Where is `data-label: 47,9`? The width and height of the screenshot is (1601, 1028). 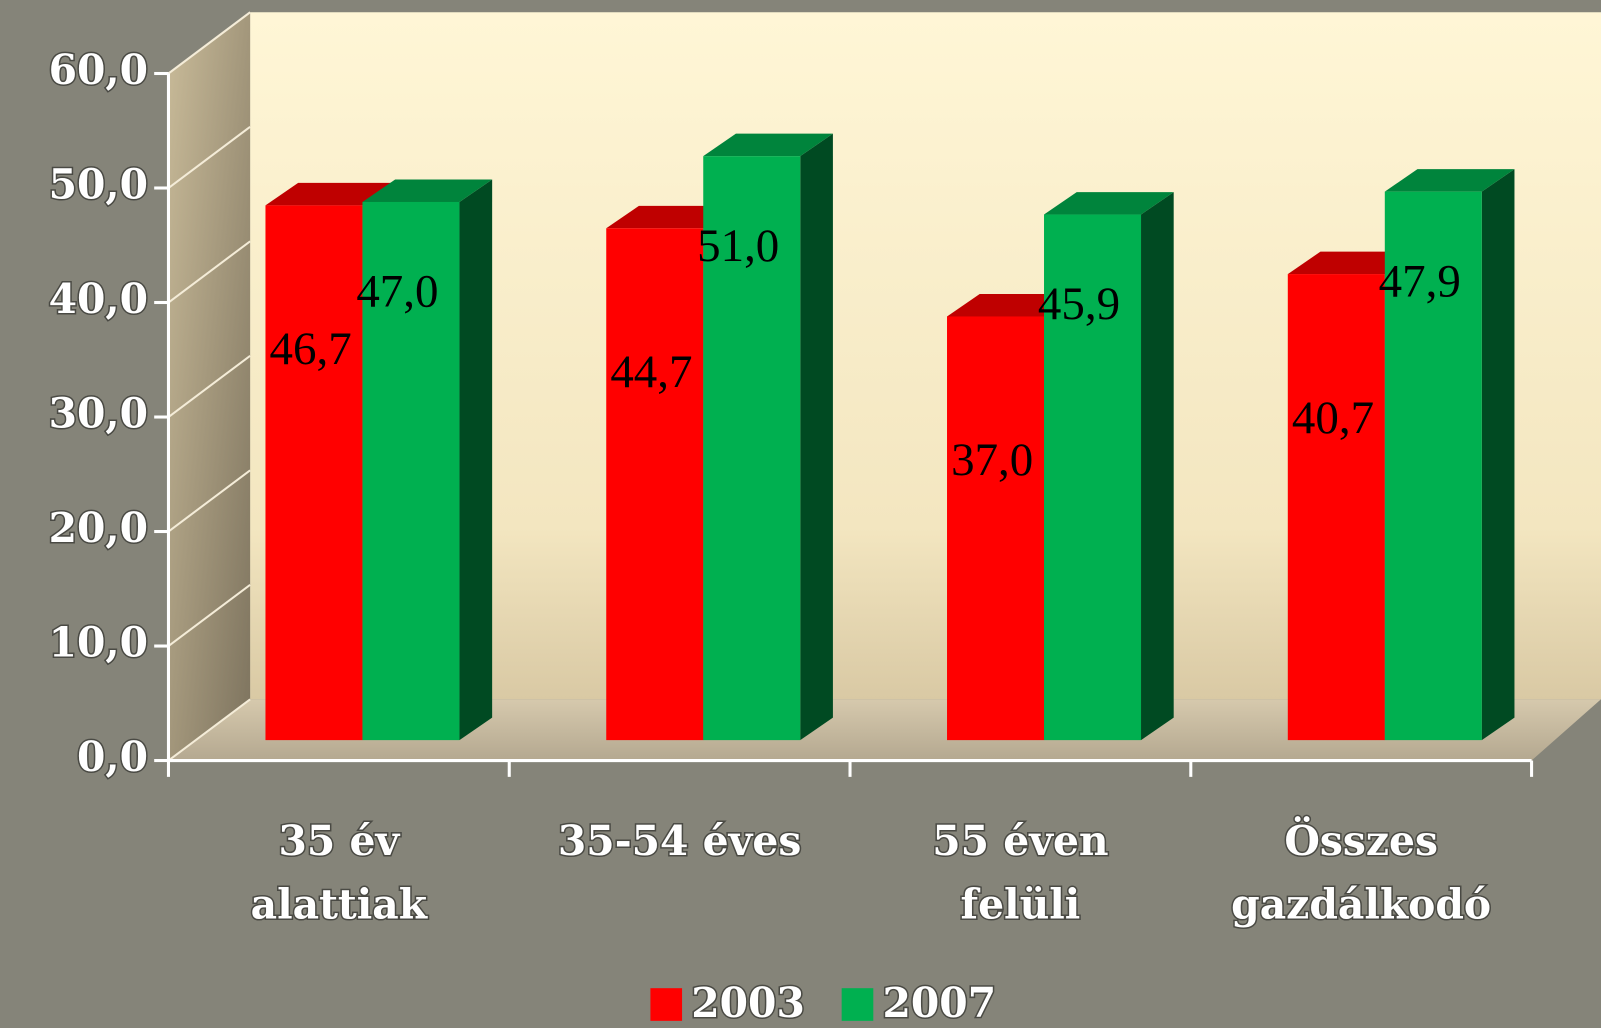
data-label: 47,9 is located at coordinates (1420, 281).